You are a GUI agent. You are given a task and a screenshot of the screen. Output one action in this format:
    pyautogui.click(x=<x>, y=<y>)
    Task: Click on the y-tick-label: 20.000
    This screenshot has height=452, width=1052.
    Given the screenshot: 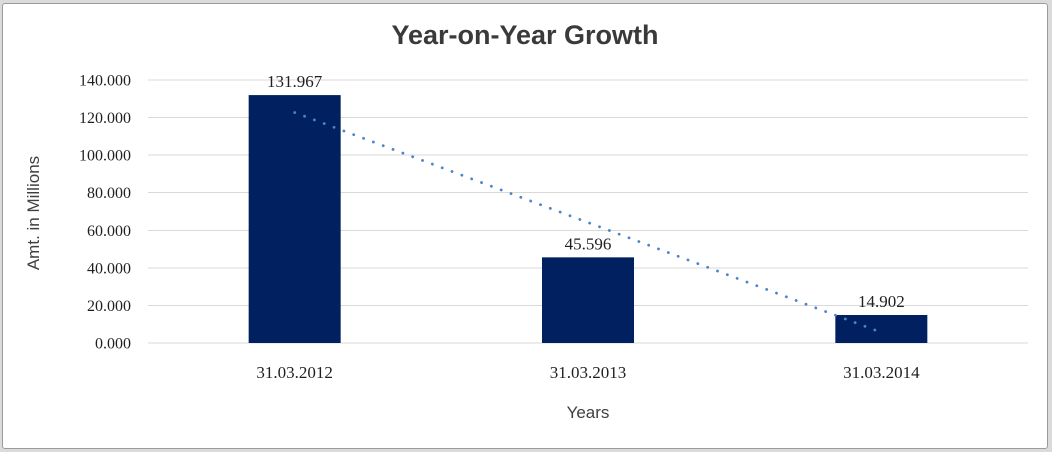 What is the action you would take?
    pyautogui.click(x=109, y=306)
    